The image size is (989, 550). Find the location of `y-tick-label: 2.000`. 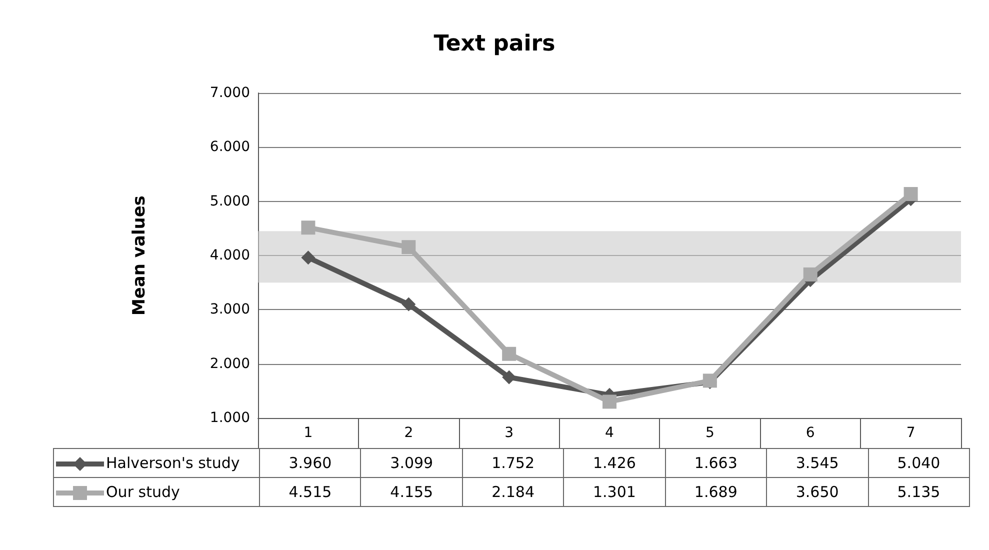

y-tick-label: 2.000 is located at coordinates (230, 364).